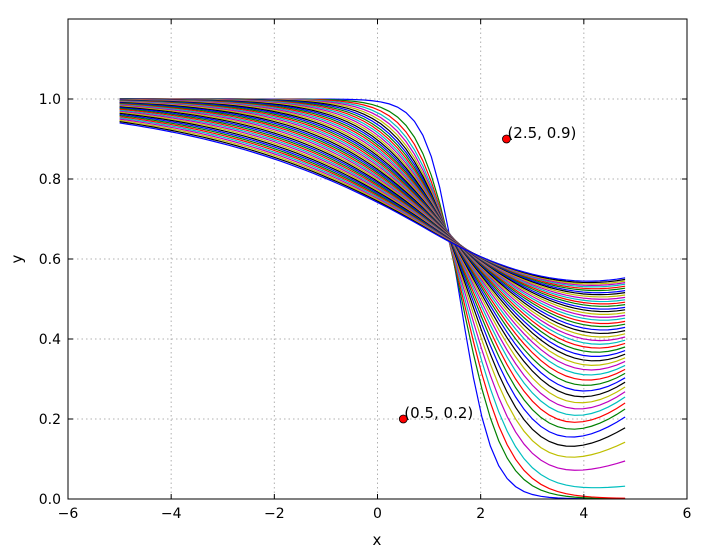  I want to click on x-tick-label: −2, so click(274, 514).